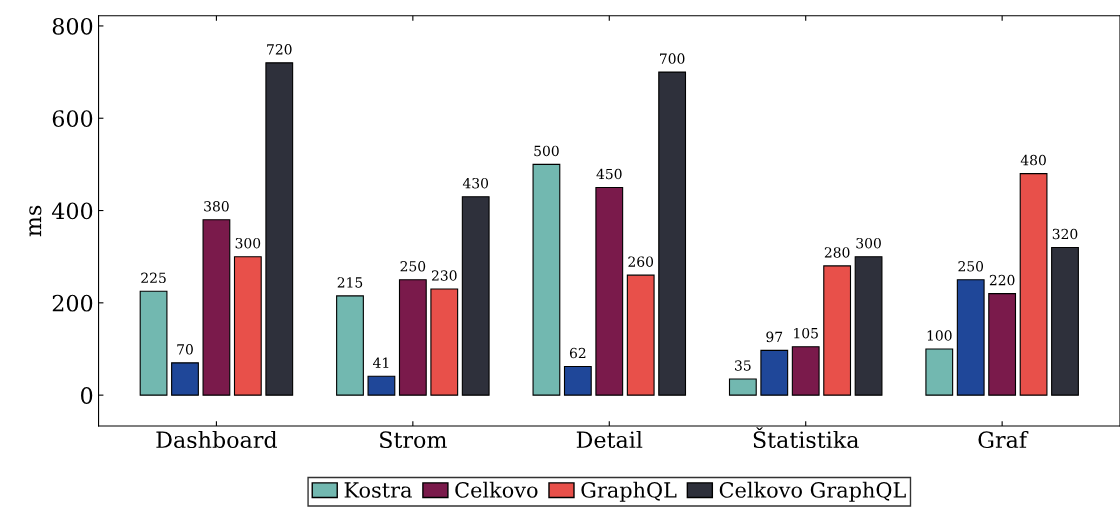 The image size is (1120, 526). What do you see at coordinates (444, 275) in the screenshot?
I see `data-label: 230` at bounding box center [444, 275].